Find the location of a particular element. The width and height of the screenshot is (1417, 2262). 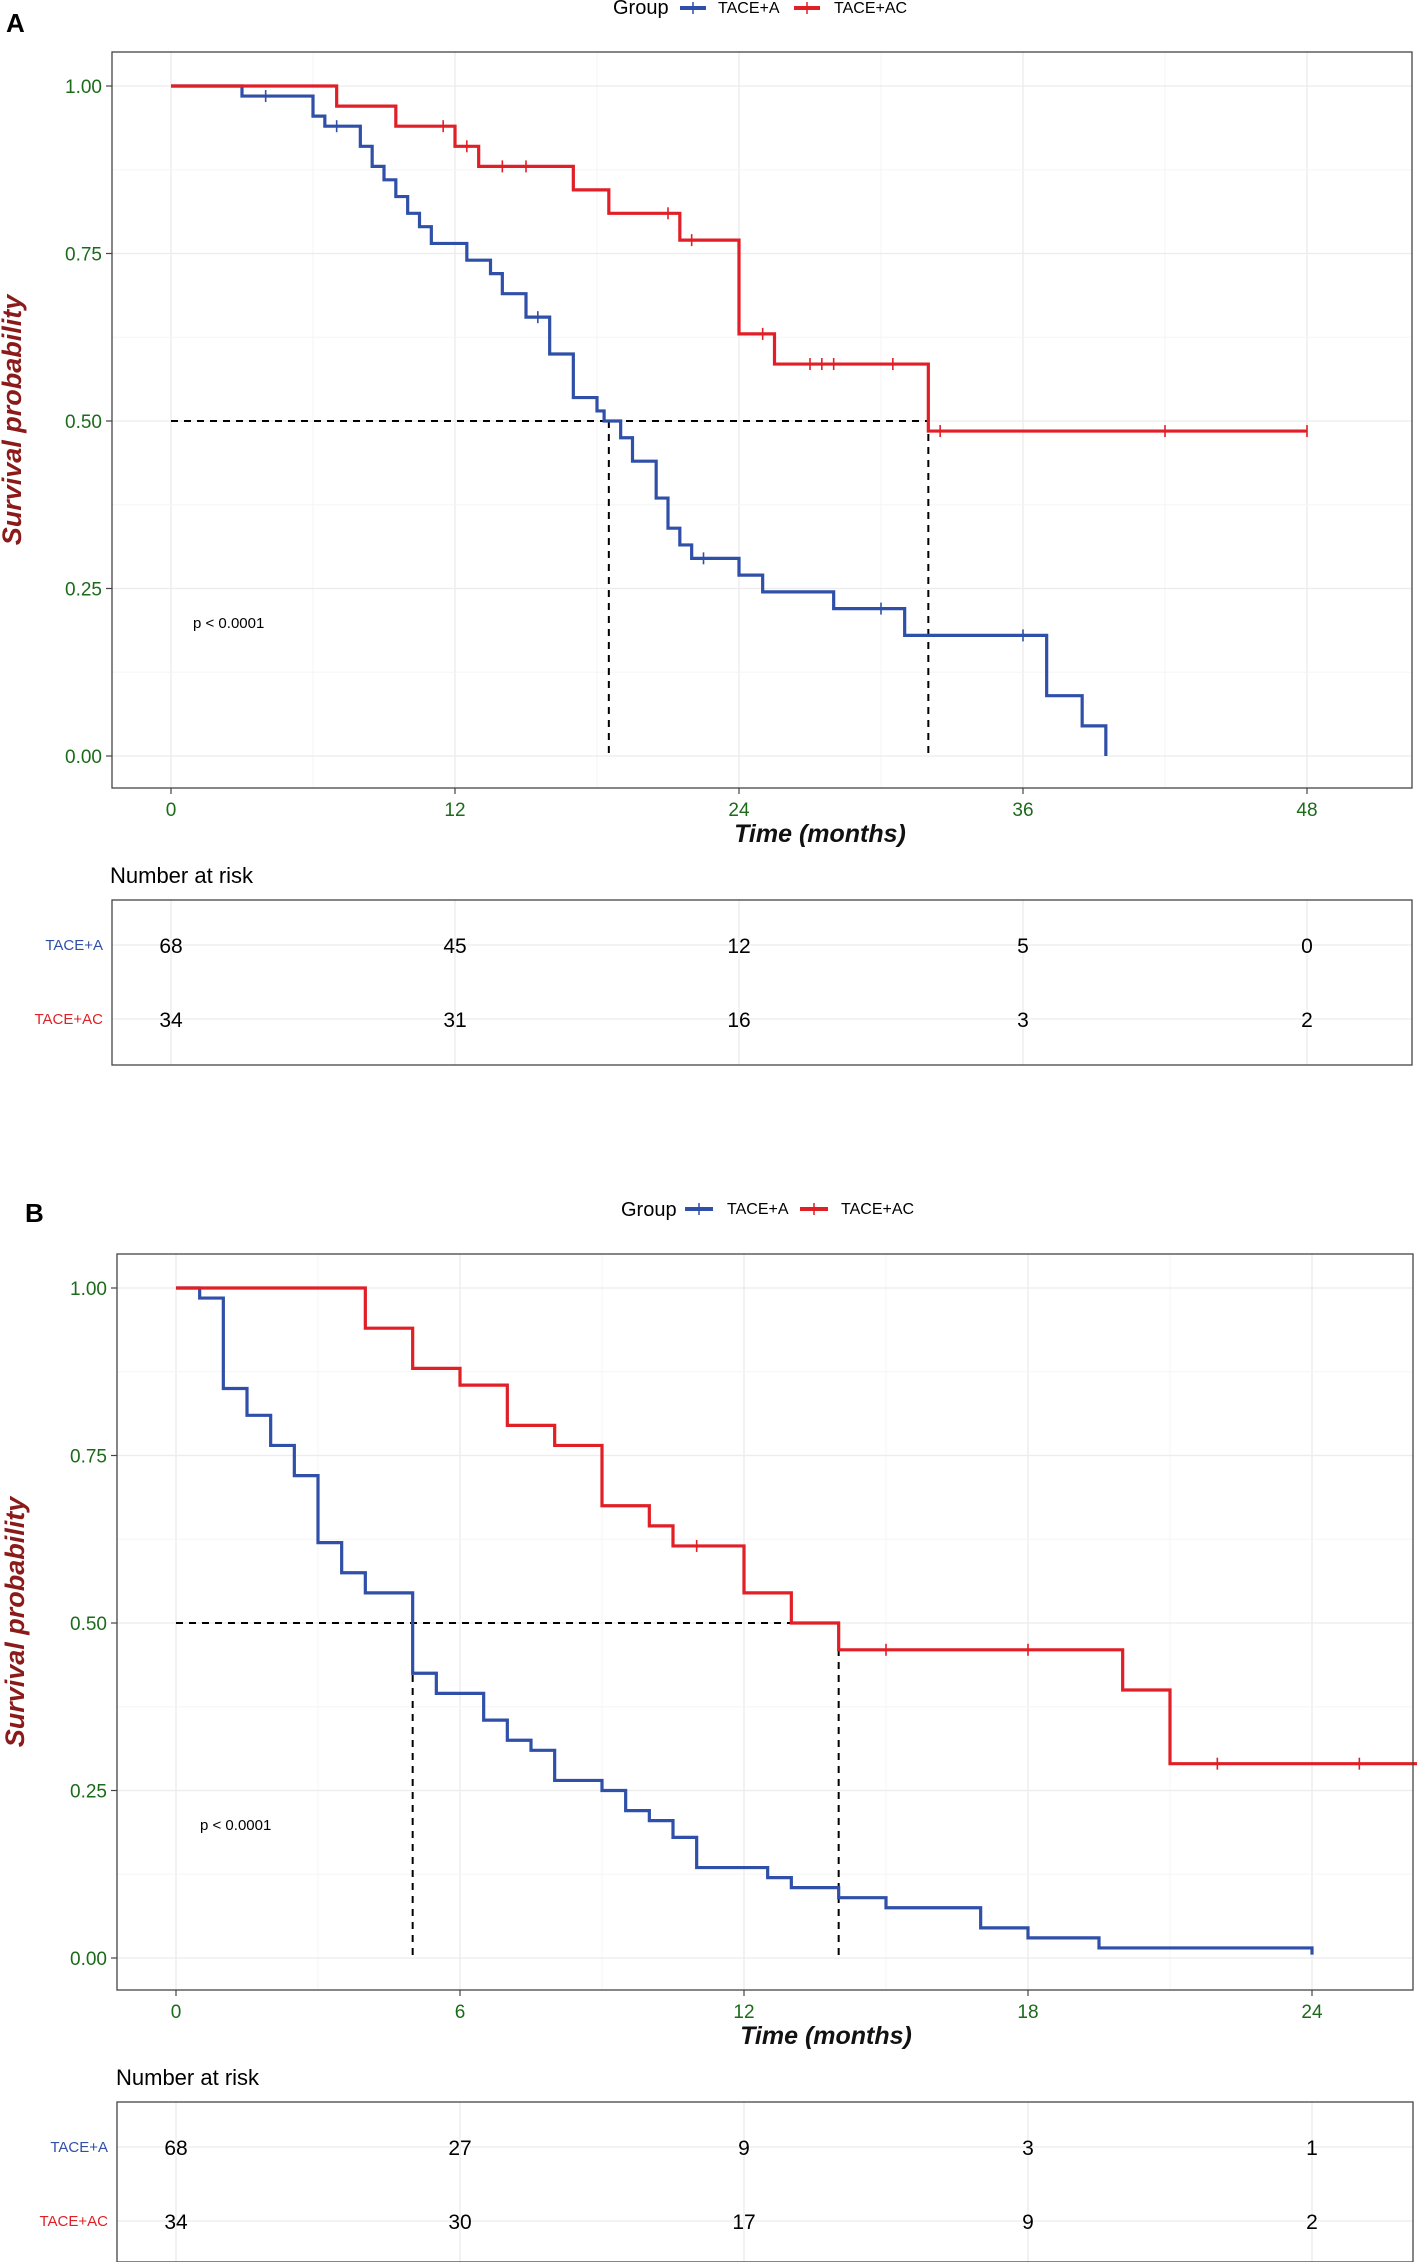

risk-value: 30 is located at coordinates (459, 2222).